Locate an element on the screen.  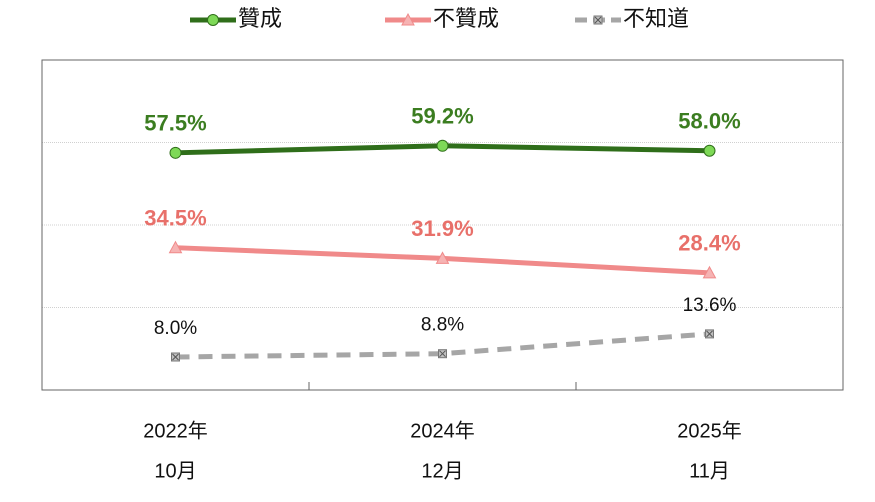
legend-label: 不知道 is located at coordinates (656, 18).